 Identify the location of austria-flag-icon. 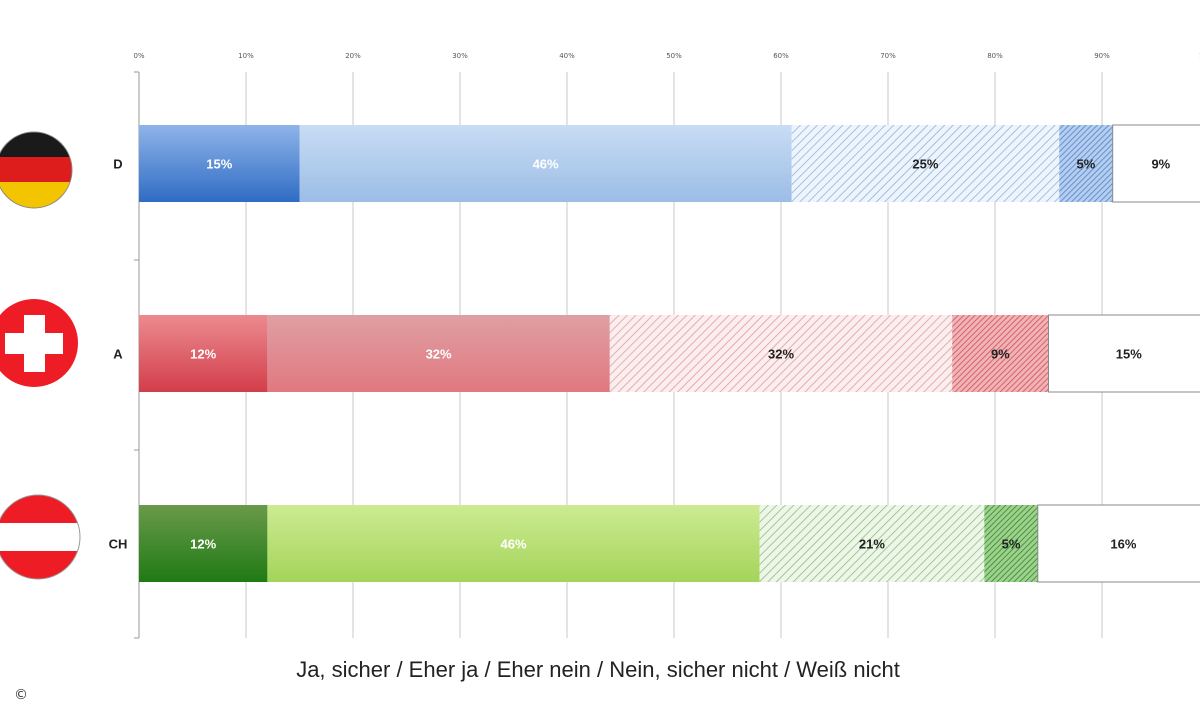
(40, 537).